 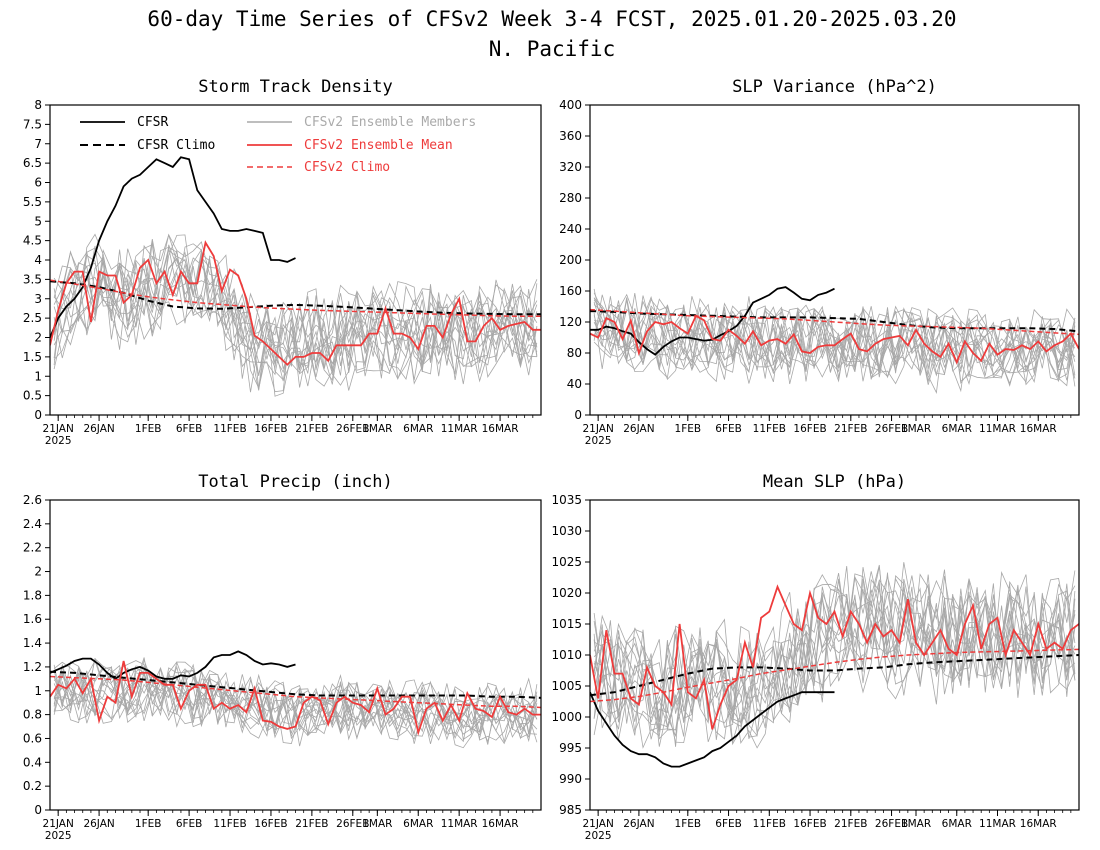 What do you see at coordinates (38, 299) in the screenshot?
I see `y-tick-label: 3` at bounding box center [38, 299].